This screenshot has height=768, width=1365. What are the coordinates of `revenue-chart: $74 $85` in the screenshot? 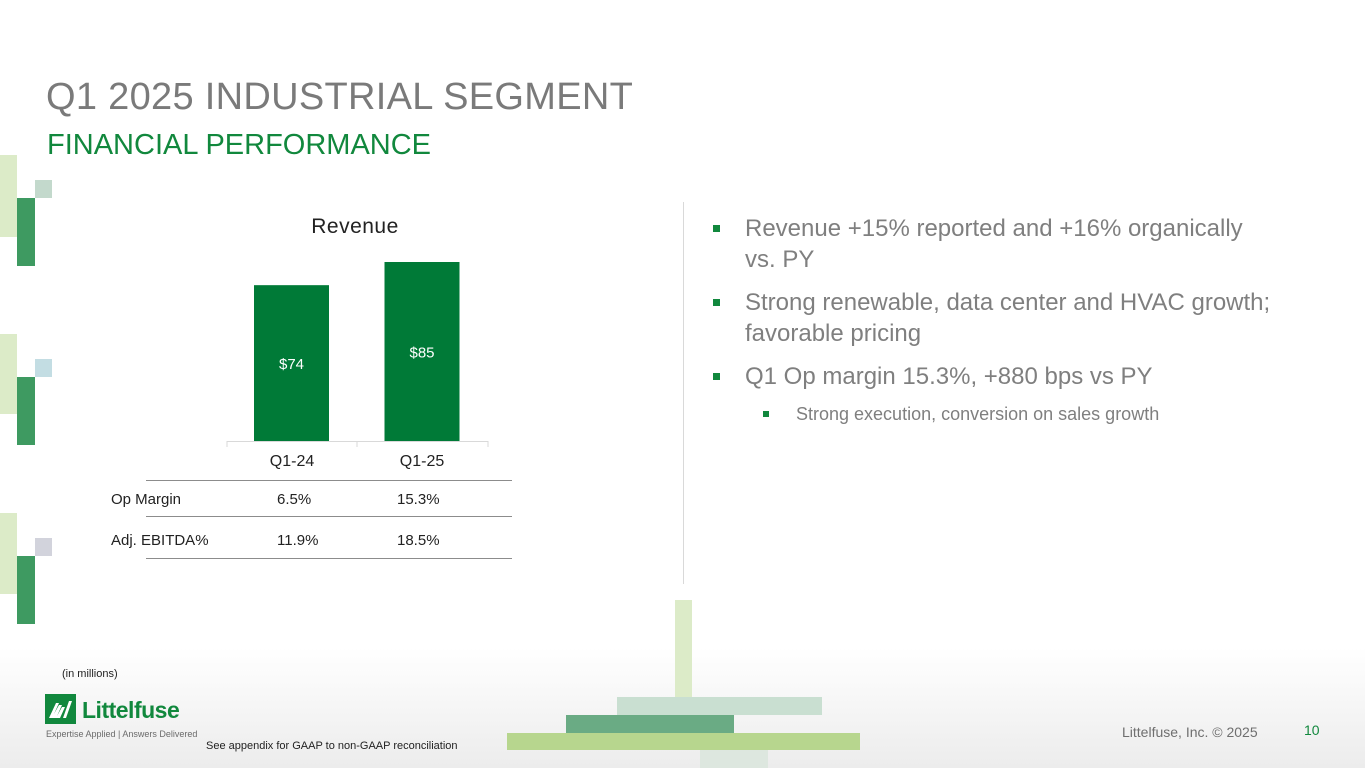 It's located at (357, 354).